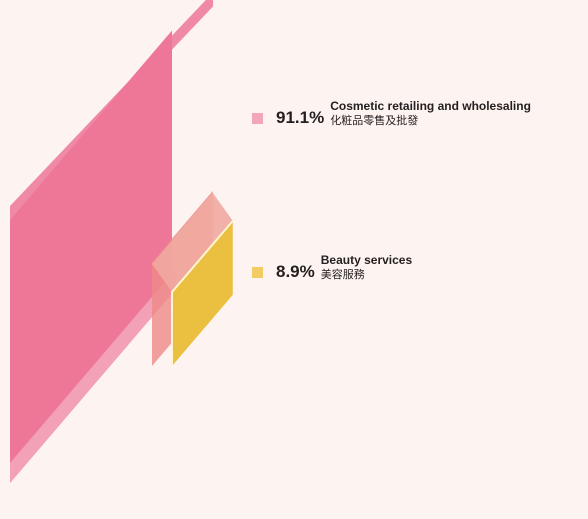  I want to click on beauty-block-front-face, so click(202, 293).